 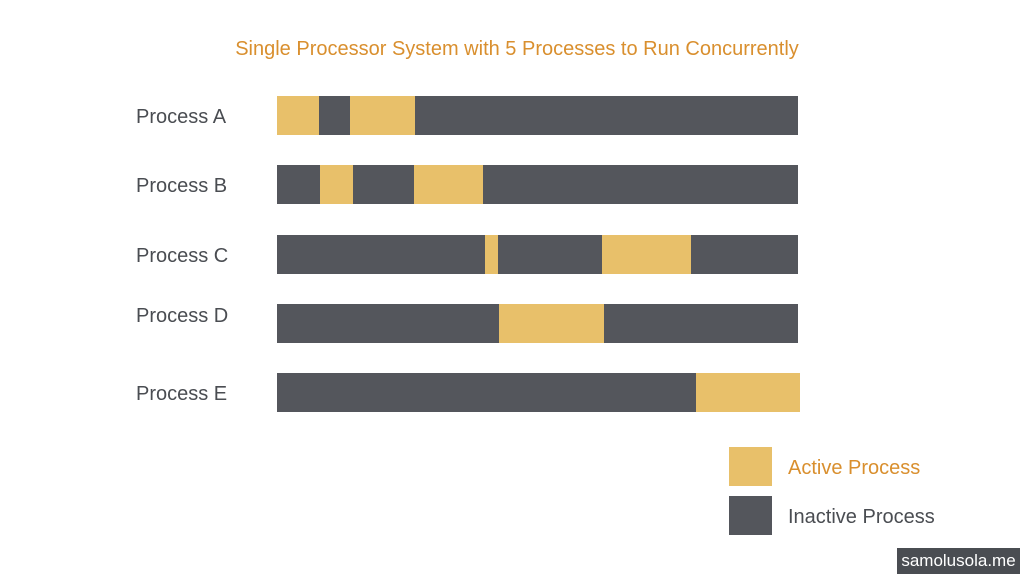 What do you see at coordinates (182, 186) in the screenshot?
I see `process-label: Process B` at bounding box center [182, 186].